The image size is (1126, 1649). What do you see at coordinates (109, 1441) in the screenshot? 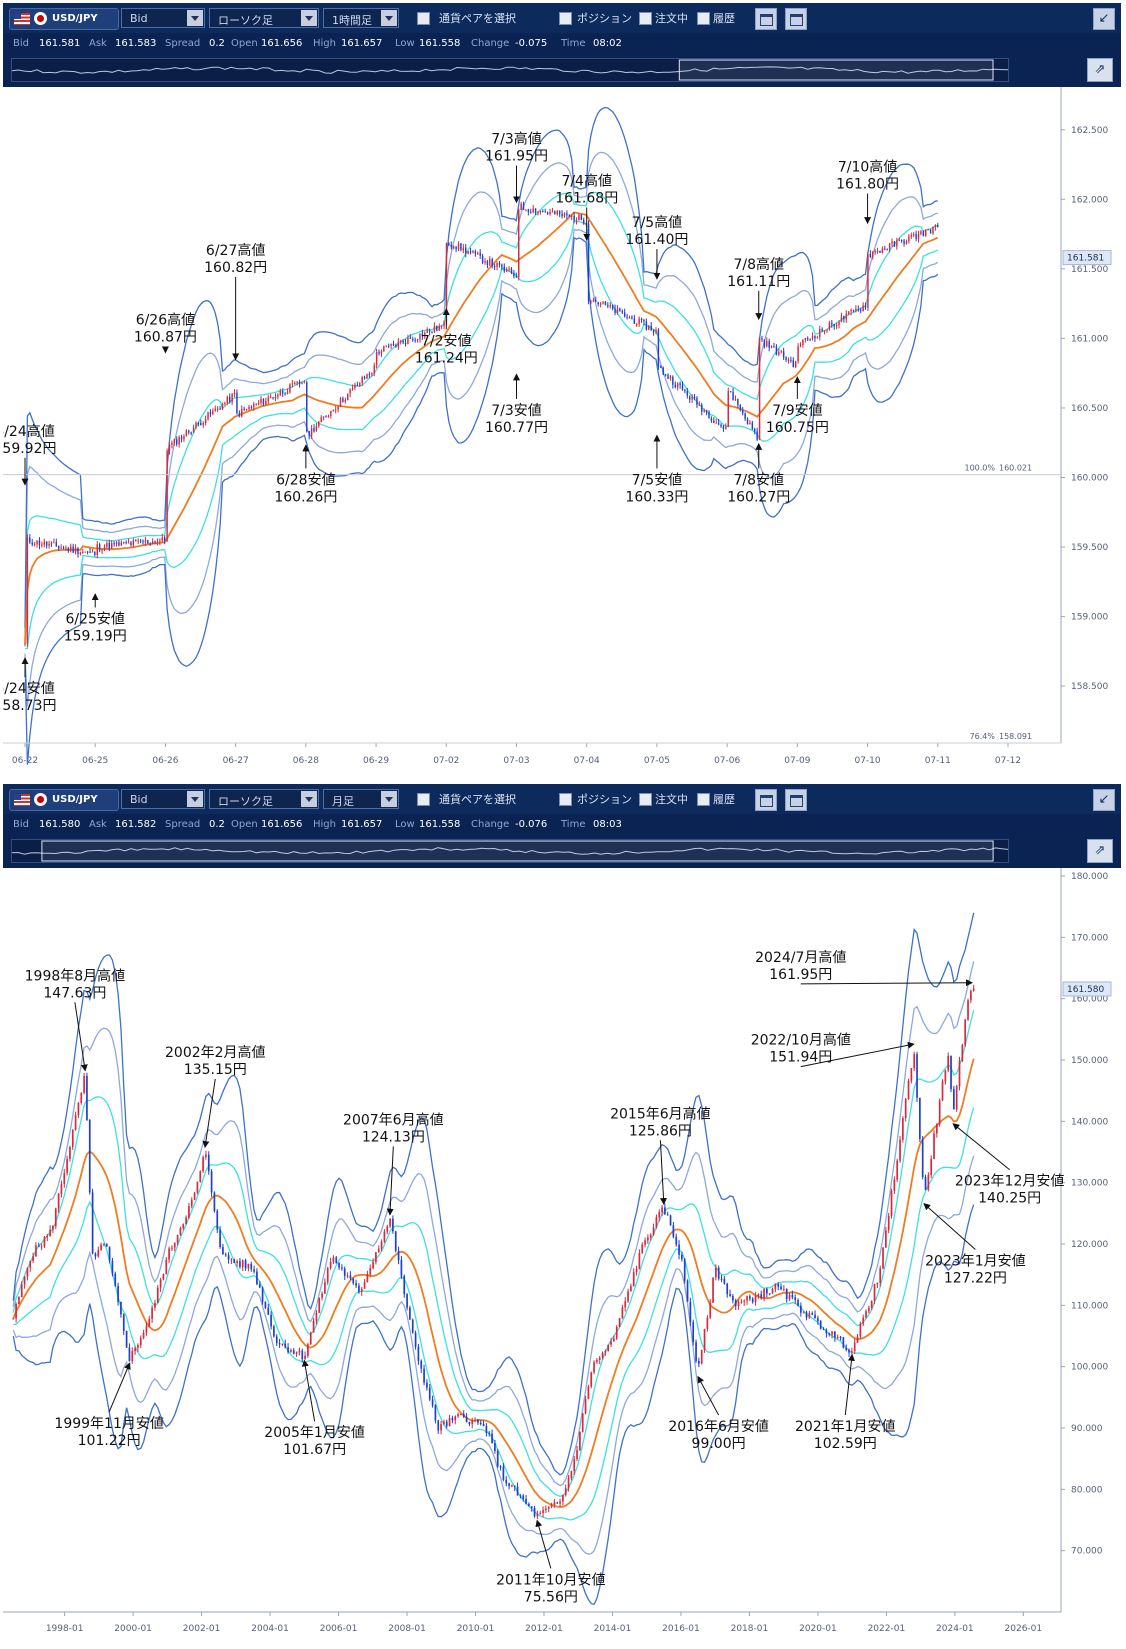
I see `annotation-price: 101.22円` at bounding box center [109, 1441].